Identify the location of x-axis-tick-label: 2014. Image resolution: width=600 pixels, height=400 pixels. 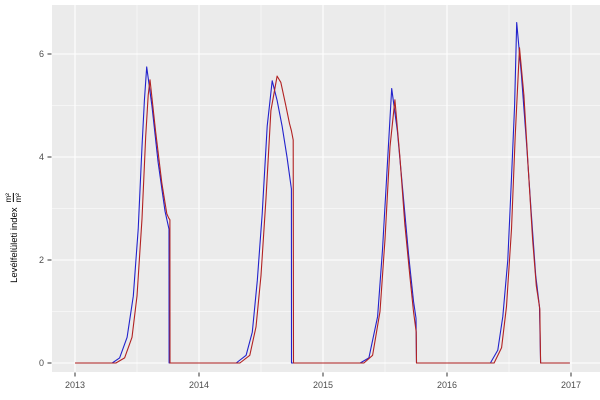
(199, 385).